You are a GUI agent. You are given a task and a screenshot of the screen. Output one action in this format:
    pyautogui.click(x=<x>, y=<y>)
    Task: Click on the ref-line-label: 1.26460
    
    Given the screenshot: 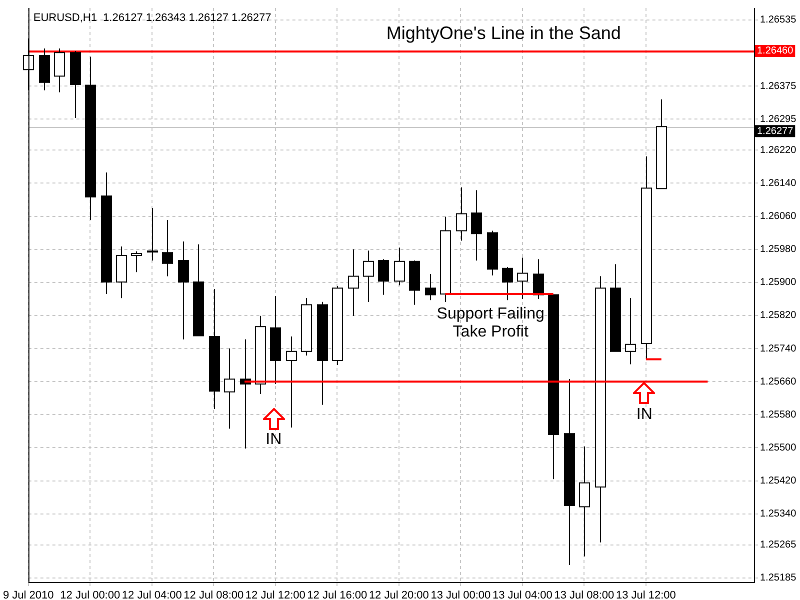 What is the action you would take?
    pyautogui.click(x=775, y=51)
    